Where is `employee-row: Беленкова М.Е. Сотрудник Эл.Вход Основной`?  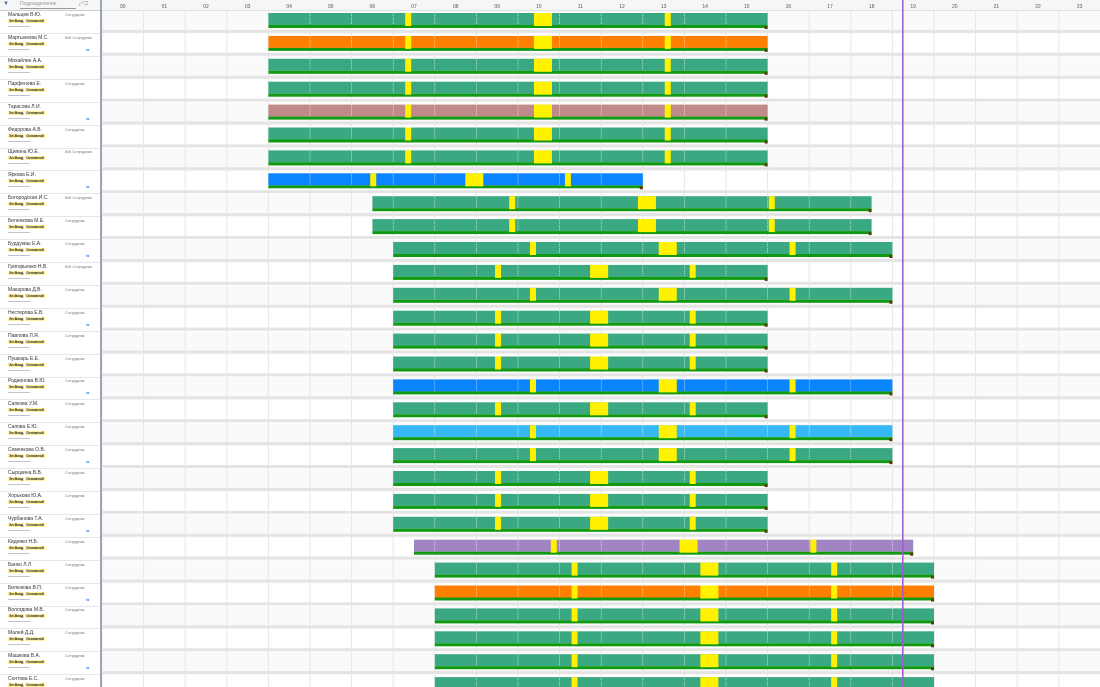
employee-row: Беленкова М.Е. Сотрудник Эл.Вход Основной is located at coordinates (50, 229).